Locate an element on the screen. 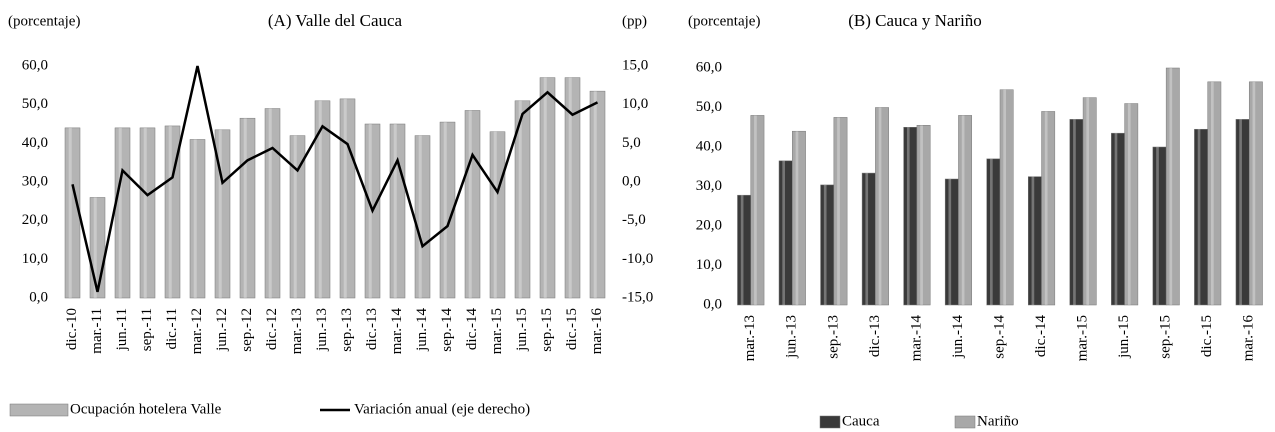  legend-label: Cauca is located at coordinates (861, 421).